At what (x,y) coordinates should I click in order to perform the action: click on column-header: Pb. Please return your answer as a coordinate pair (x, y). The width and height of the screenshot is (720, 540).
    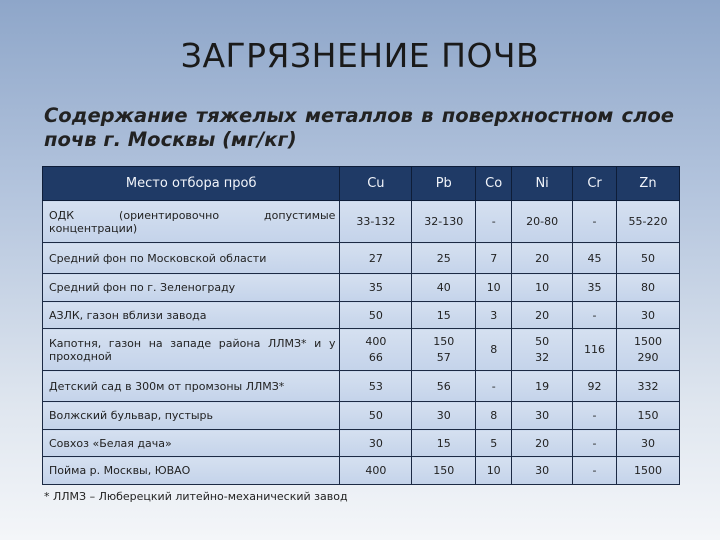
    Looking at the image, I should click on (444, 183).